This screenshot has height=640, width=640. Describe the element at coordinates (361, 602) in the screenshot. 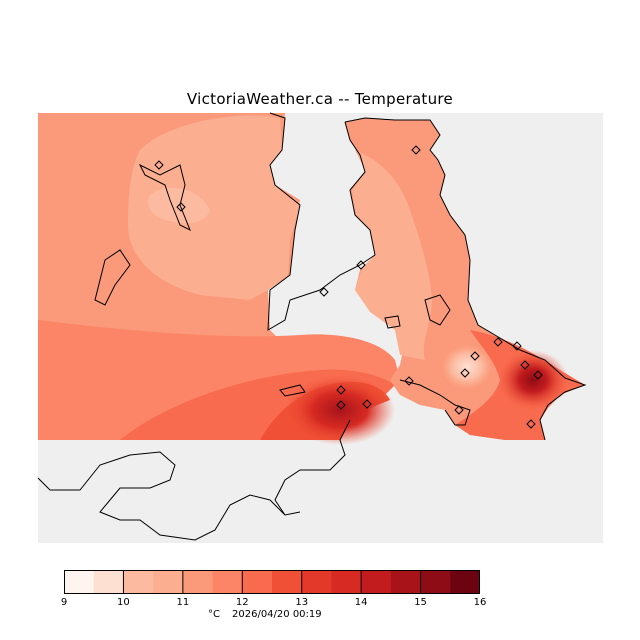

I see `scale-tick-label: 14` at that location.